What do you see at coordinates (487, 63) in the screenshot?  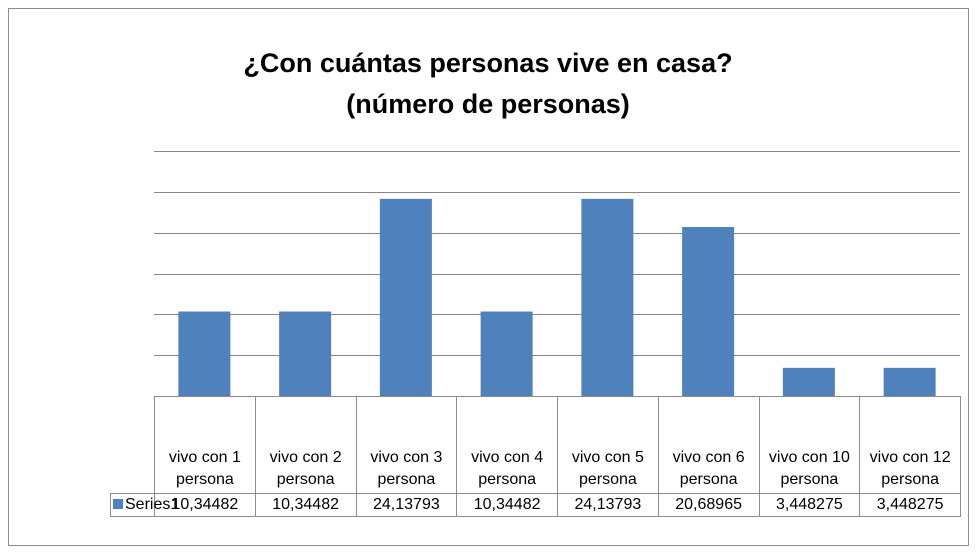 I see `chart-title: ¿Con cuántas personas vive en casa?` at bounding box center [487, 63].